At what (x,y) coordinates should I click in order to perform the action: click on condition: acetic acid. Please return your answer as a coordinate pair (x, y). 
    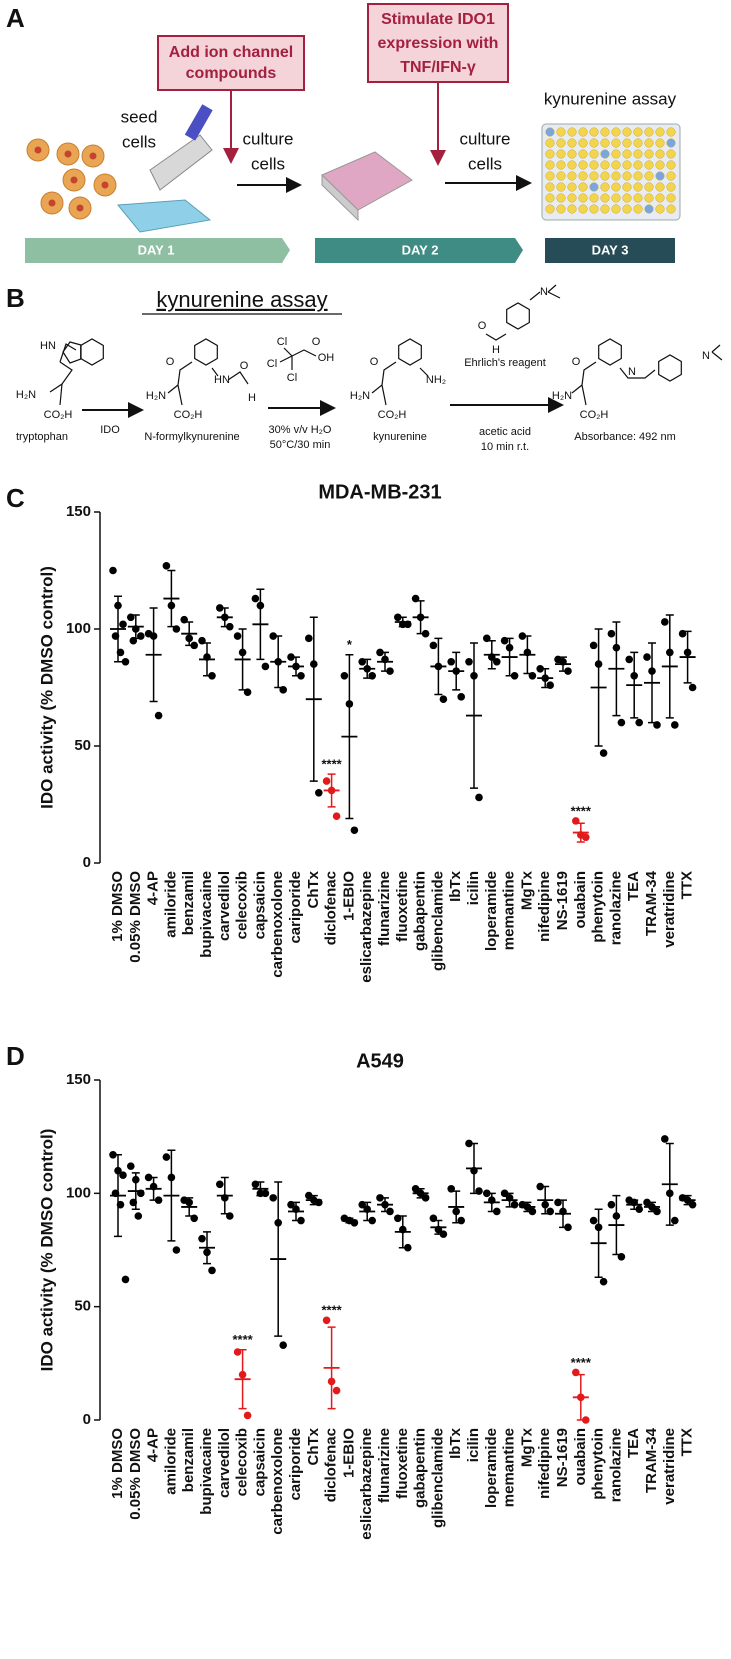
    Looking at the image, I should click on (505, 432).